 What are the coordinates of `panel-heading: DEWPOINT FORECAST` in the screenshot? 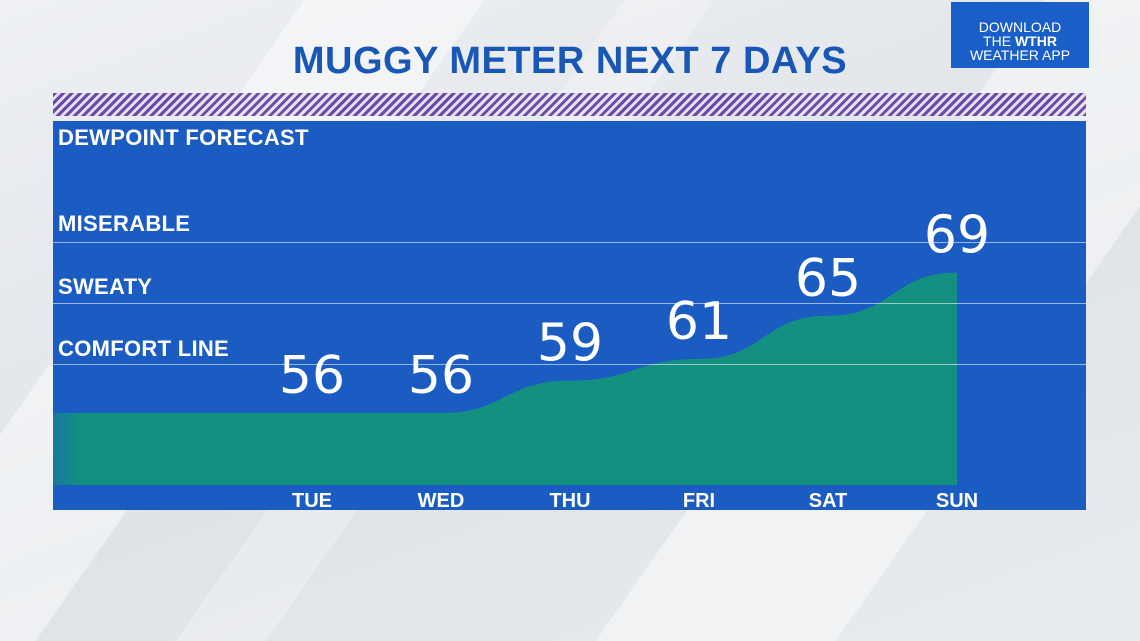 It's located at (183, 137).